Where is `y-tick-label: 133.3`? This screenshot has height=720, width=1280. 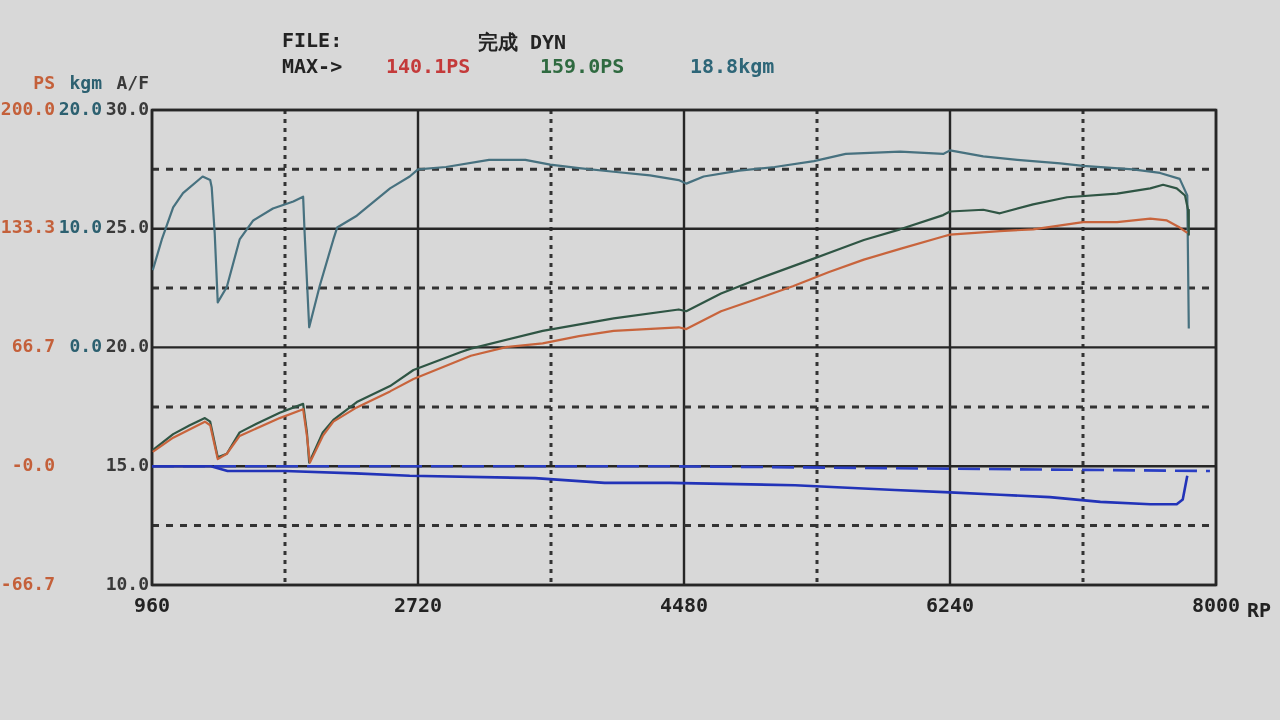
y-tick-label: 133.3 is located at coordinates (27, 227).